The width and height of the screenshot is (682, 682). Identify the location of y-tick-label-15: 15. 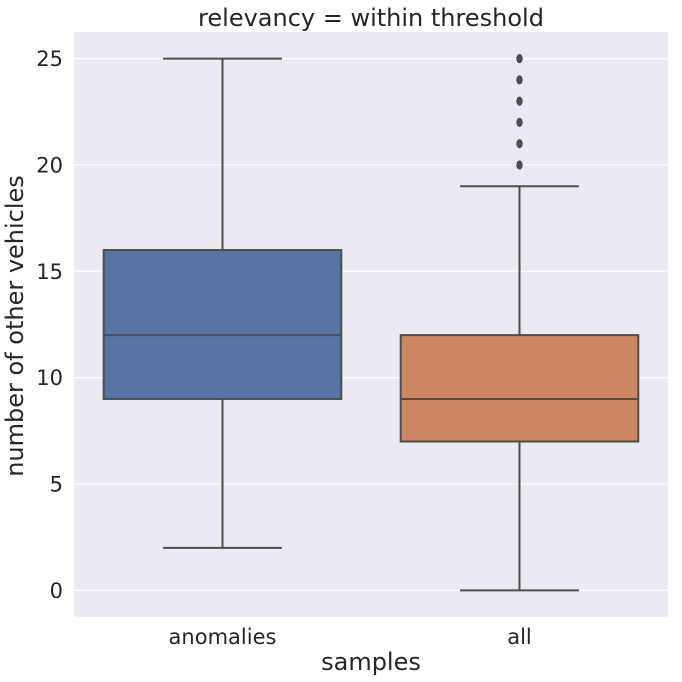
(49, 272).